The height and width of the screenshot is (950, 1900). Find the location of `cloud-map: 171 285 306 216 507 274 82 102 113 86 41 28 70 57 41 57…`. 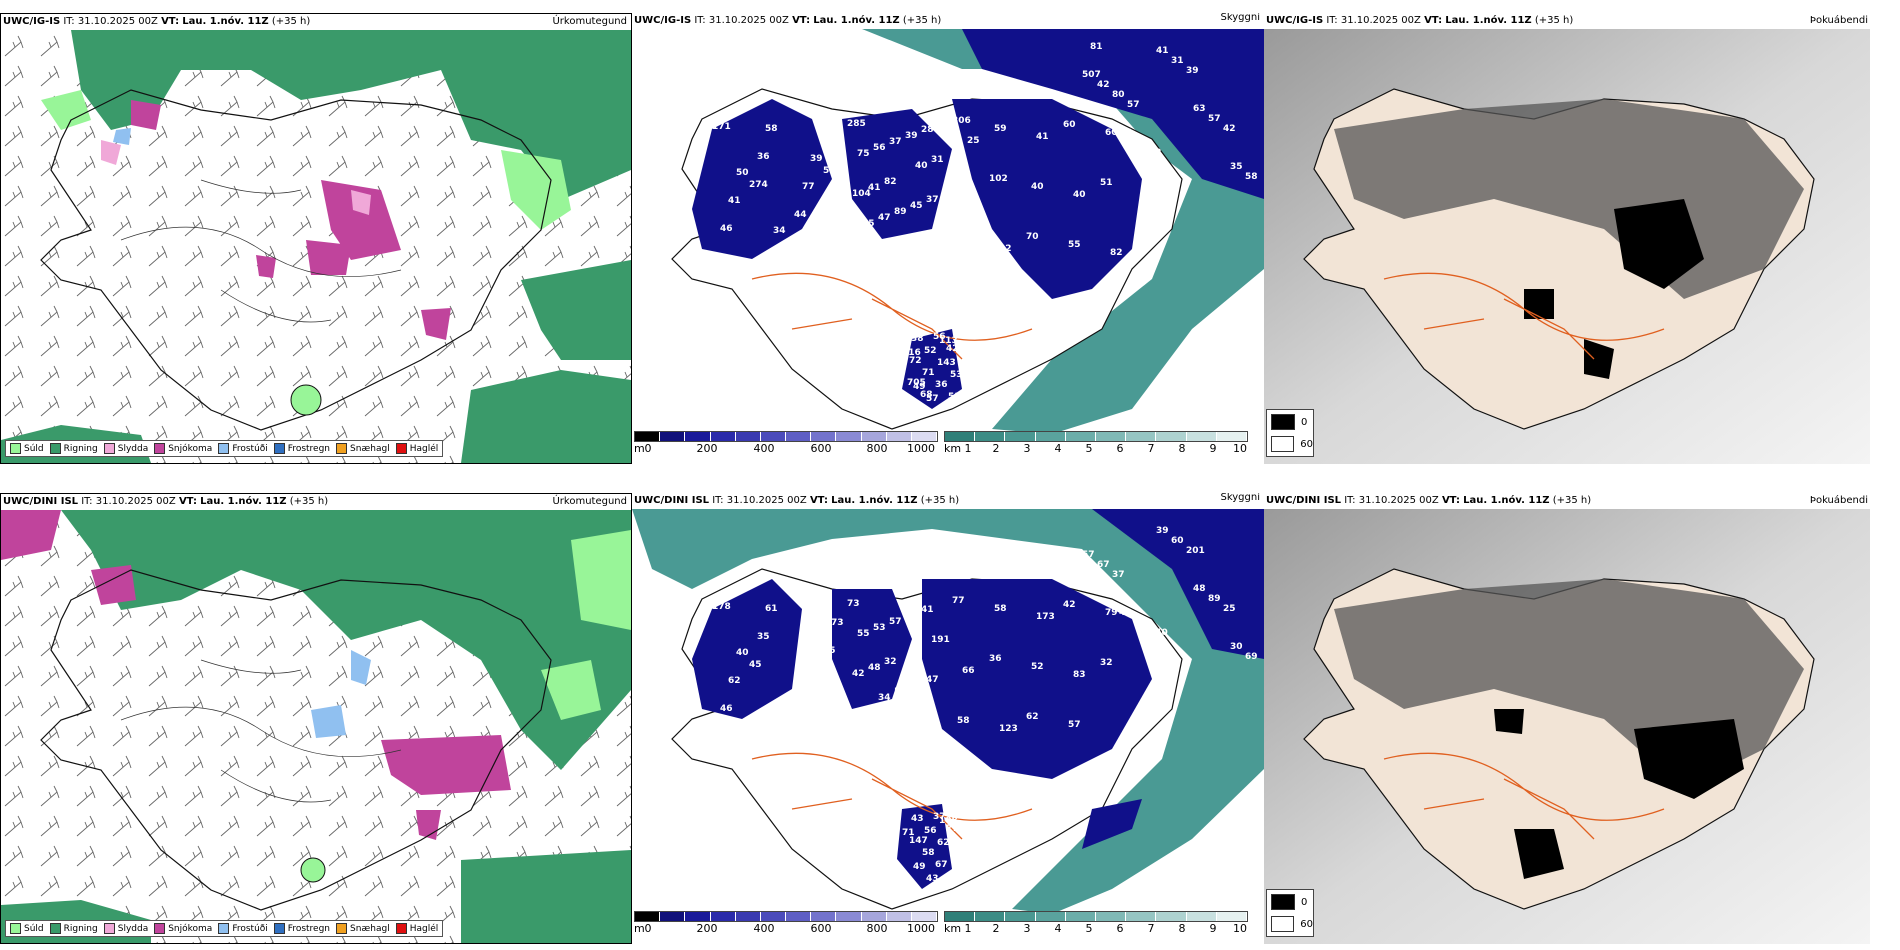

cloud-map: 171 285 306 216 507 274 82 102 113 86 41 28 70 57 41 57… is located at coordinates (948, 231).